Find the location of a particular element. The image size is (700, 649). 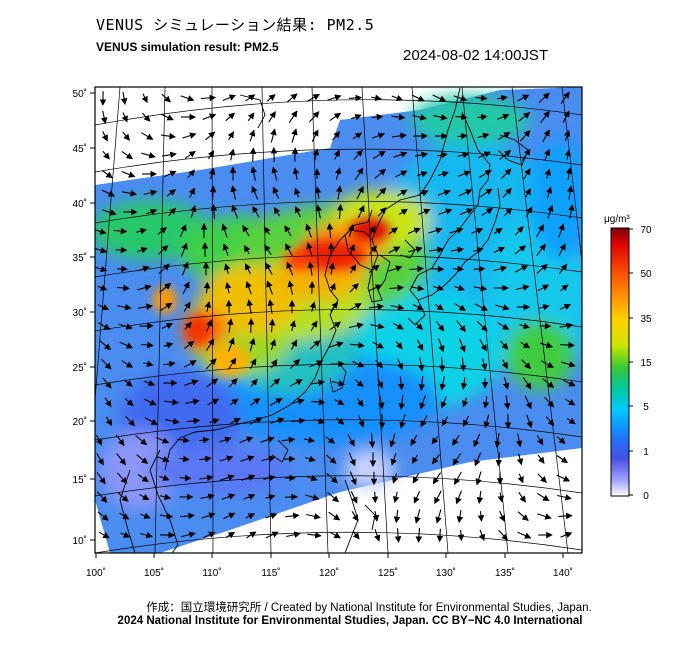

title-english: VENUS simulation result: PM2.5 is located at coordinates (187, 47).